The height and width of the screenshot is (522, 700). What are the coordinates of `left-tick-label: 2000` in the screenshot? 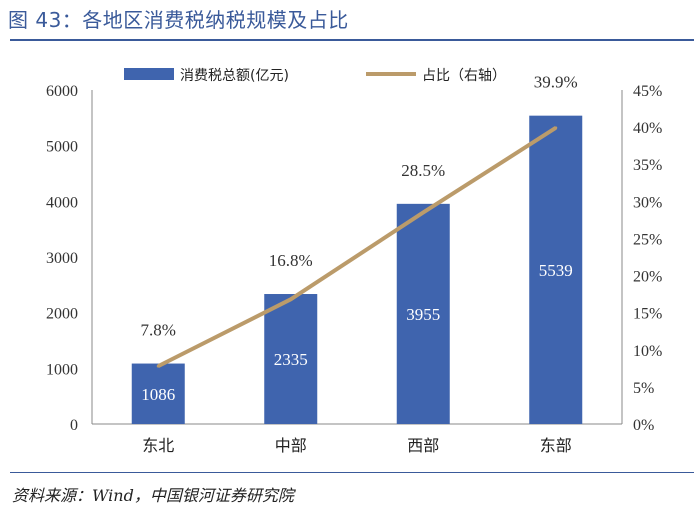 It's located at (62, 314).